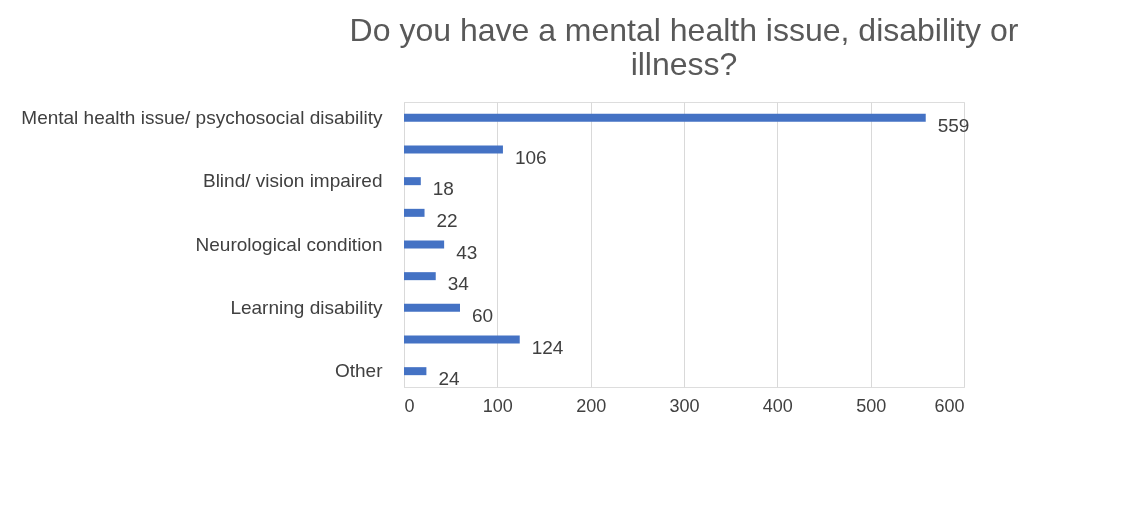  Describe the element at coordinates (871, 405) in the screenshot. I see `x-tick-label: 500` at that location.